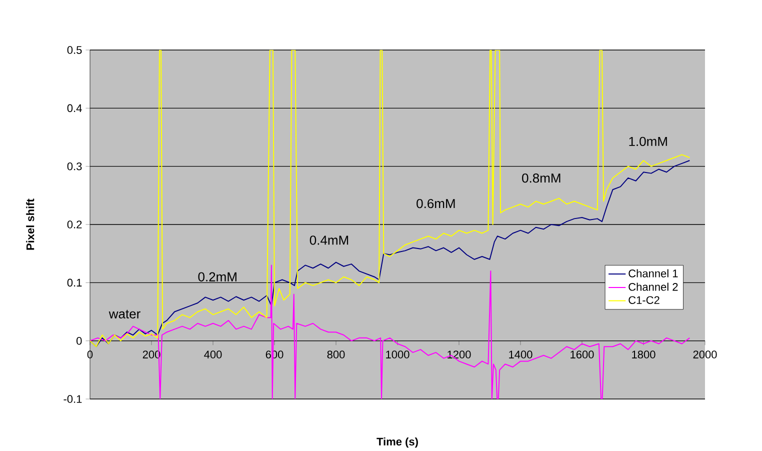 The height and width of the screenshot is (451, 762). What do you see at coordinates (90, 354) in the screenshot?
I see `x-tick-label: 0` at bounding box center [90, 354].